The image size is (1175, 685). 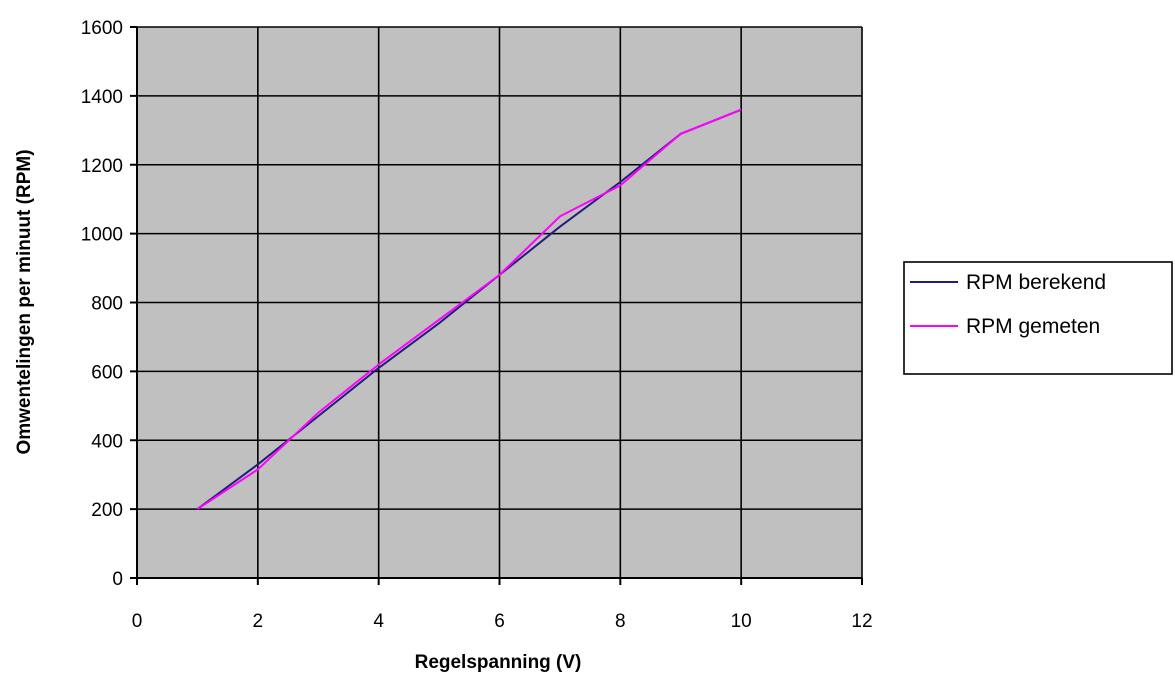 I want to click on y-tick-label: 800, so click(x=107, y=304).